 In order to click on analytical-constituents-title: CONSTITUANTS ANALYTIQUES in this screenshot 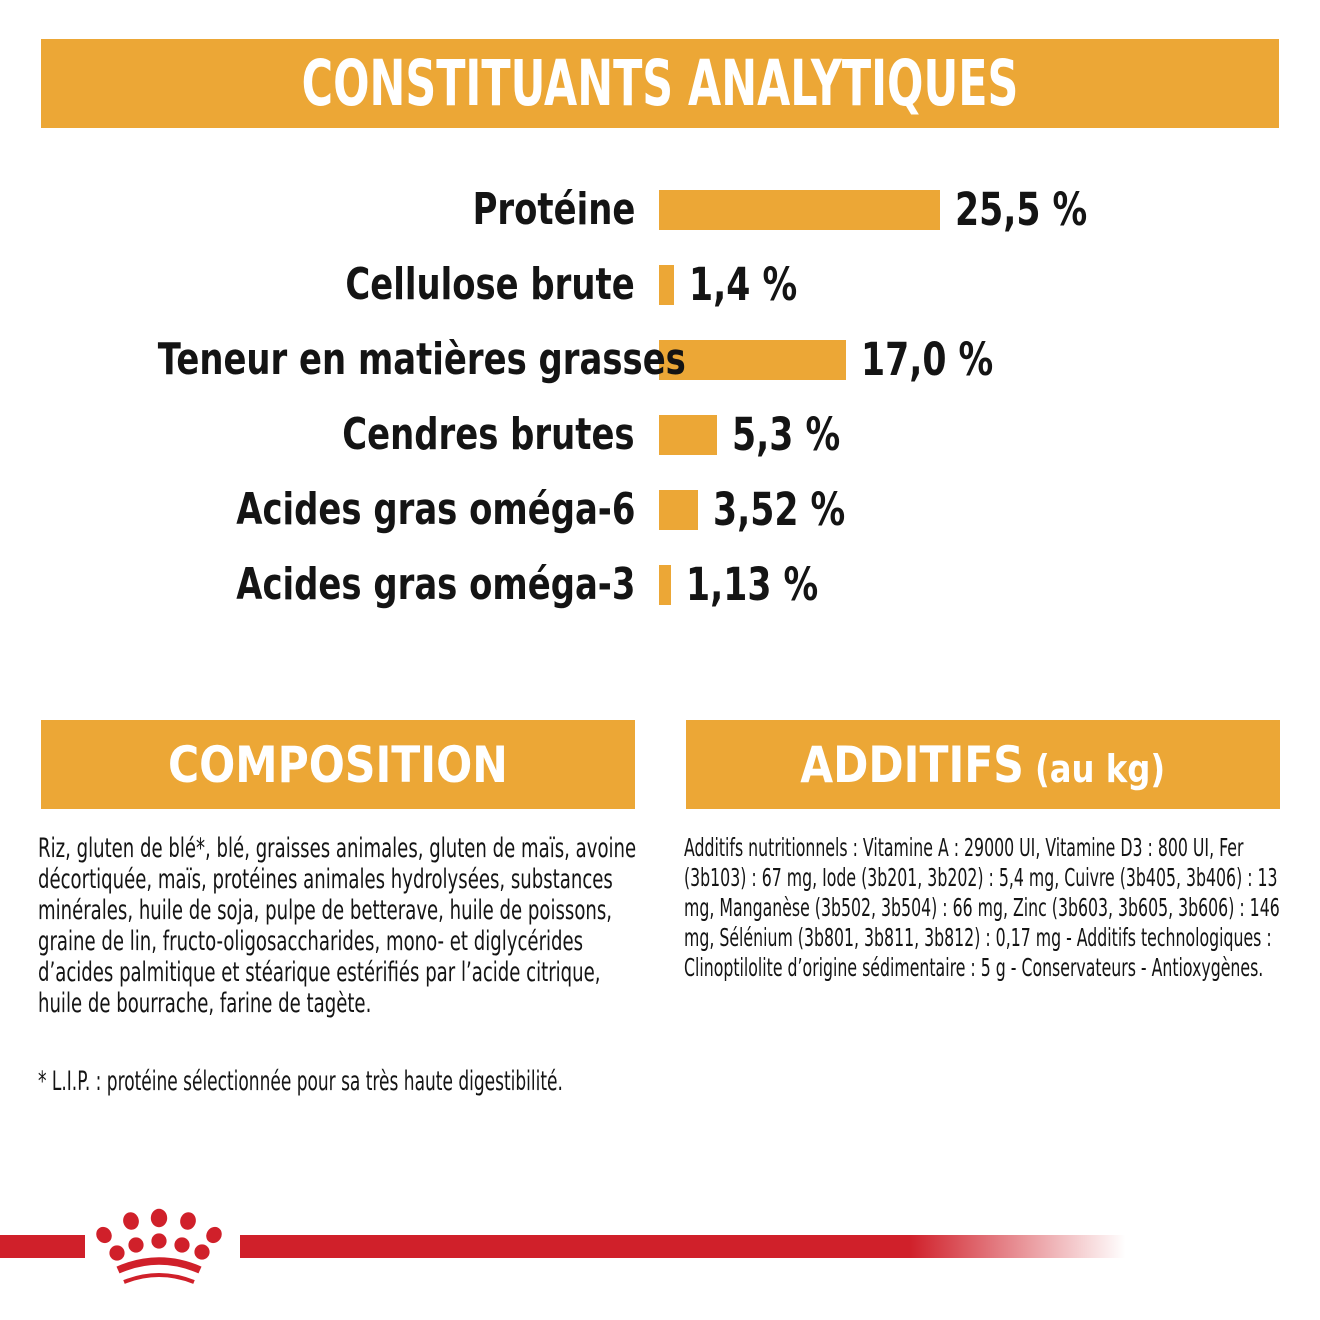, I will do `click(660, 83)`.